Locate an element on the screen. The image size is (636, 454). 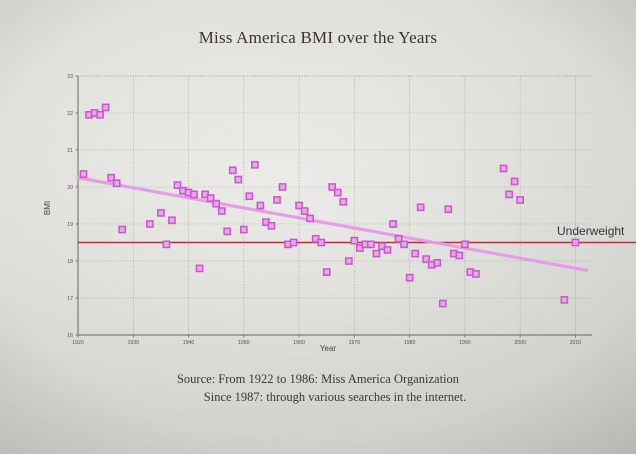
x-tick-label: 2000 is located at coordinates (520, 343).